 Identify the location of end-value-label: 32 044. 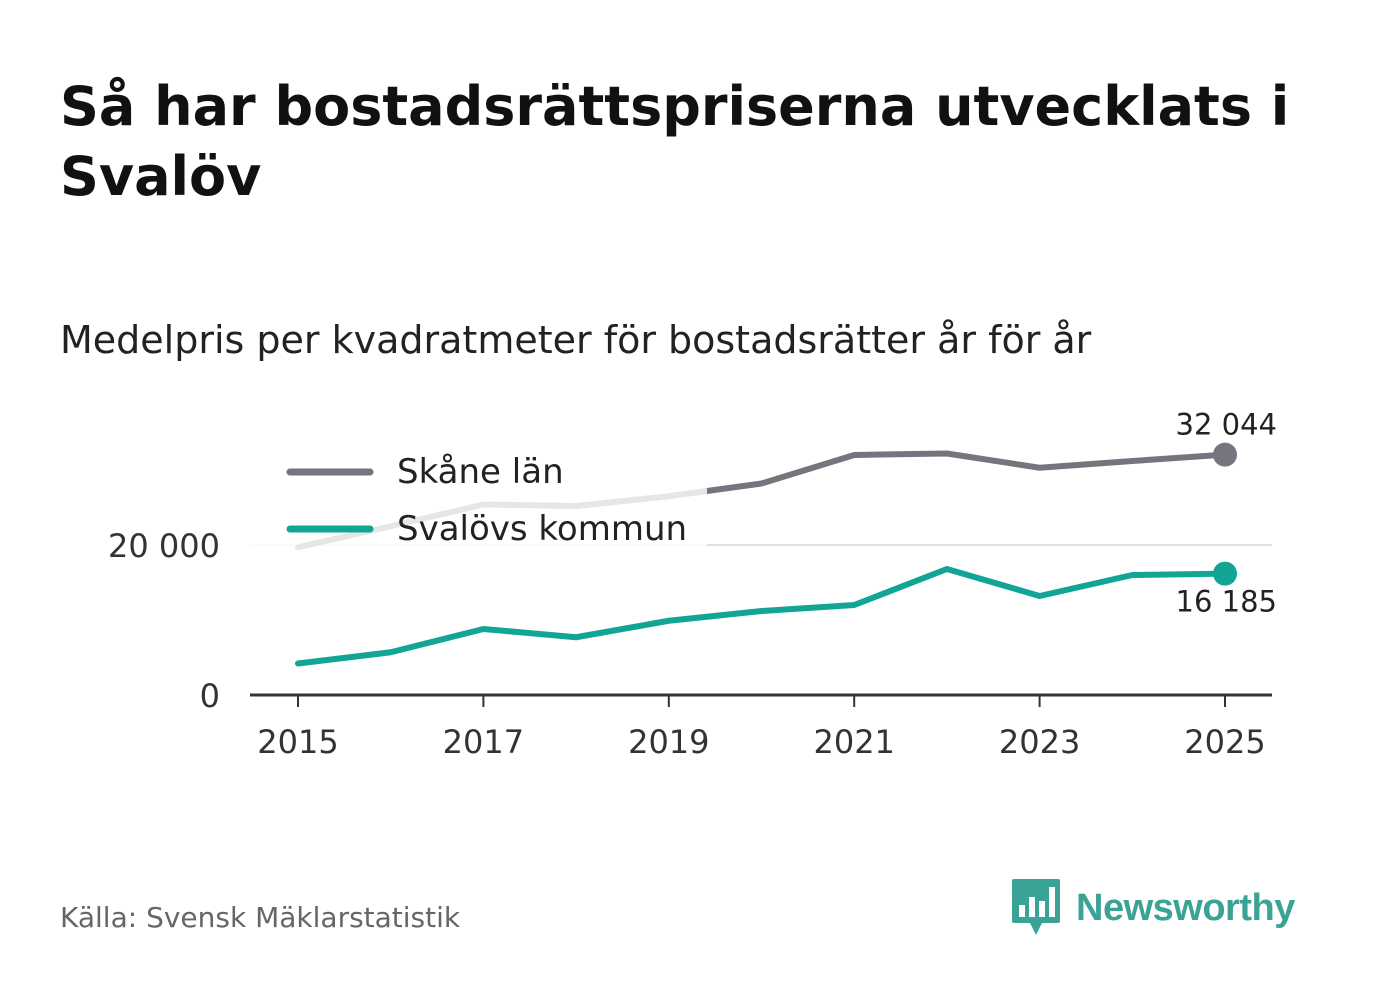
(1226, 425).